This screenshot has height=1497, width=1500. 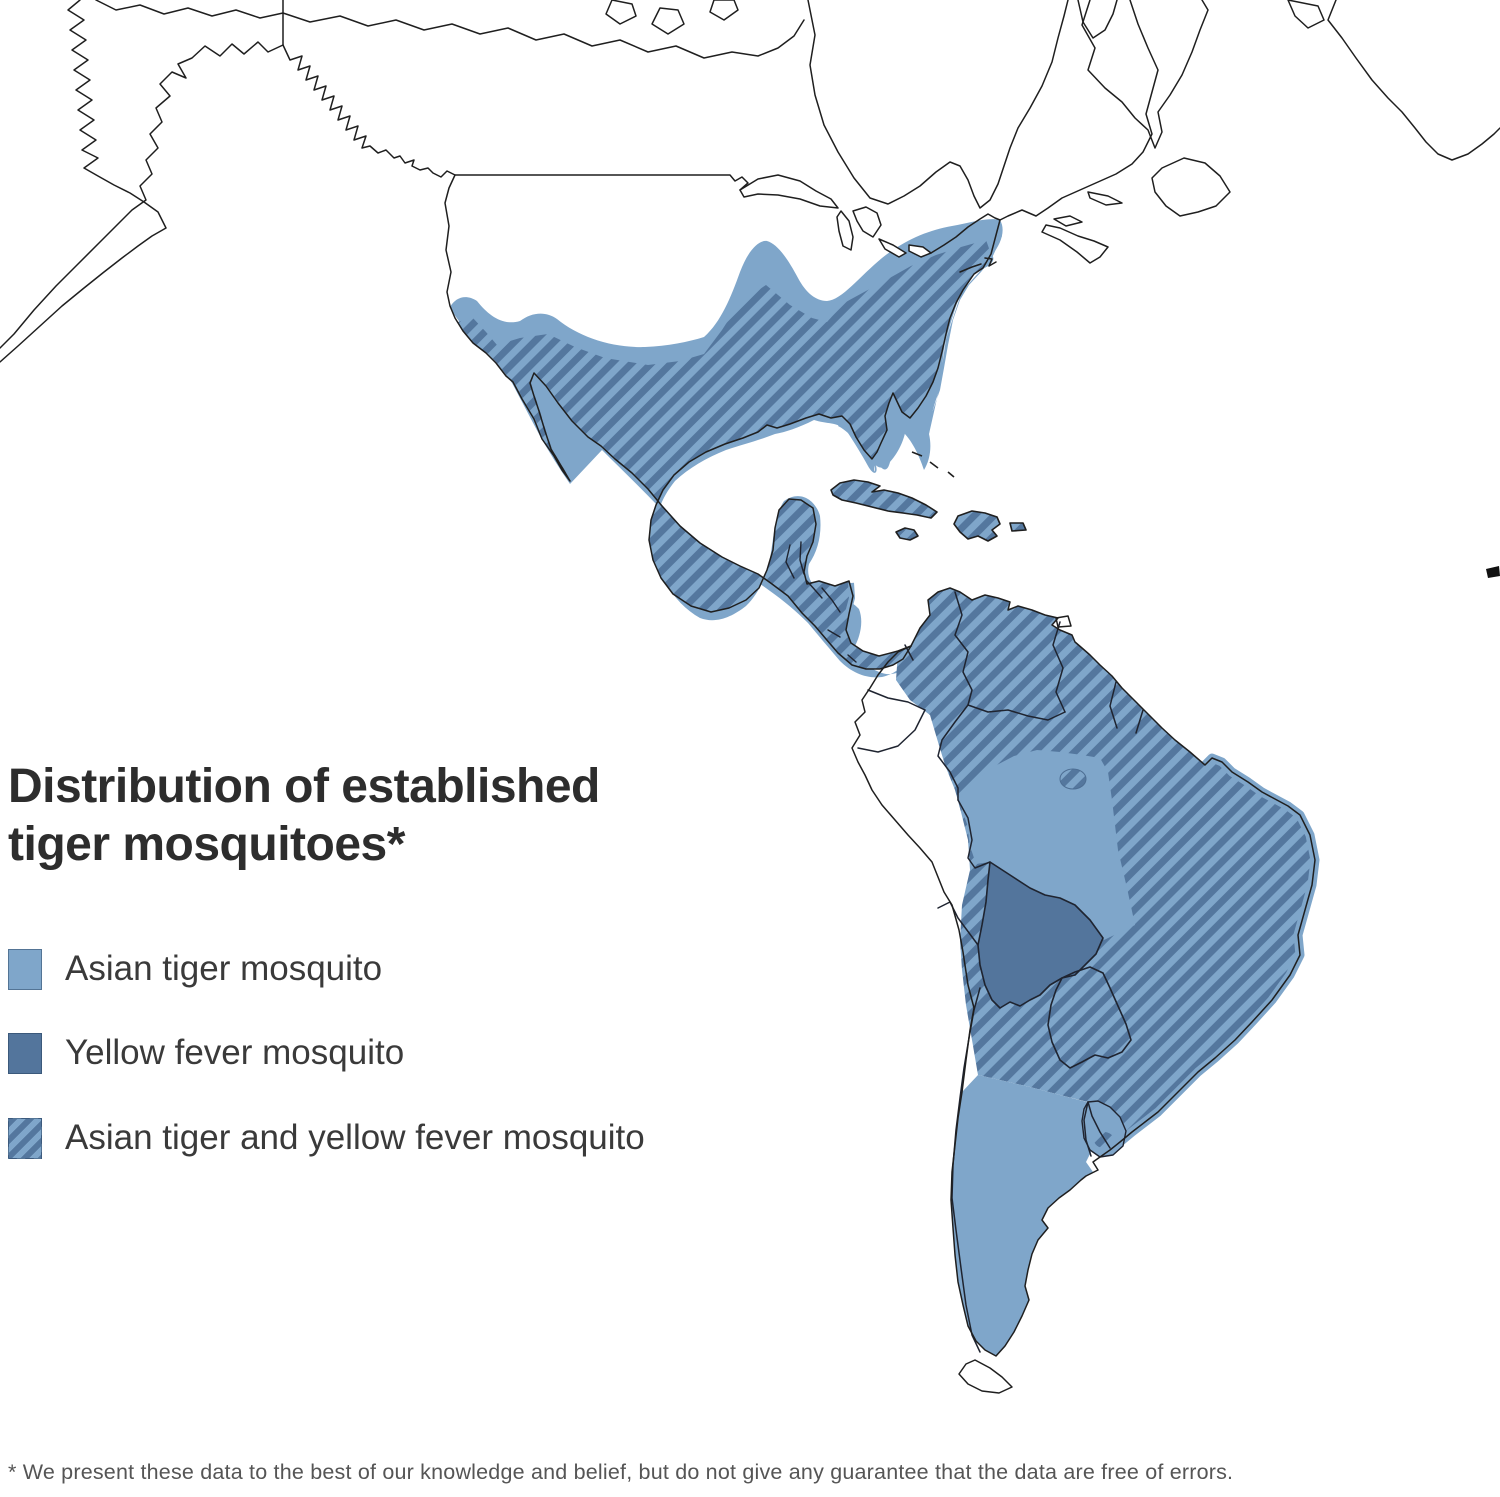 I want to click on lake-erie, so click(x=892, y=248).